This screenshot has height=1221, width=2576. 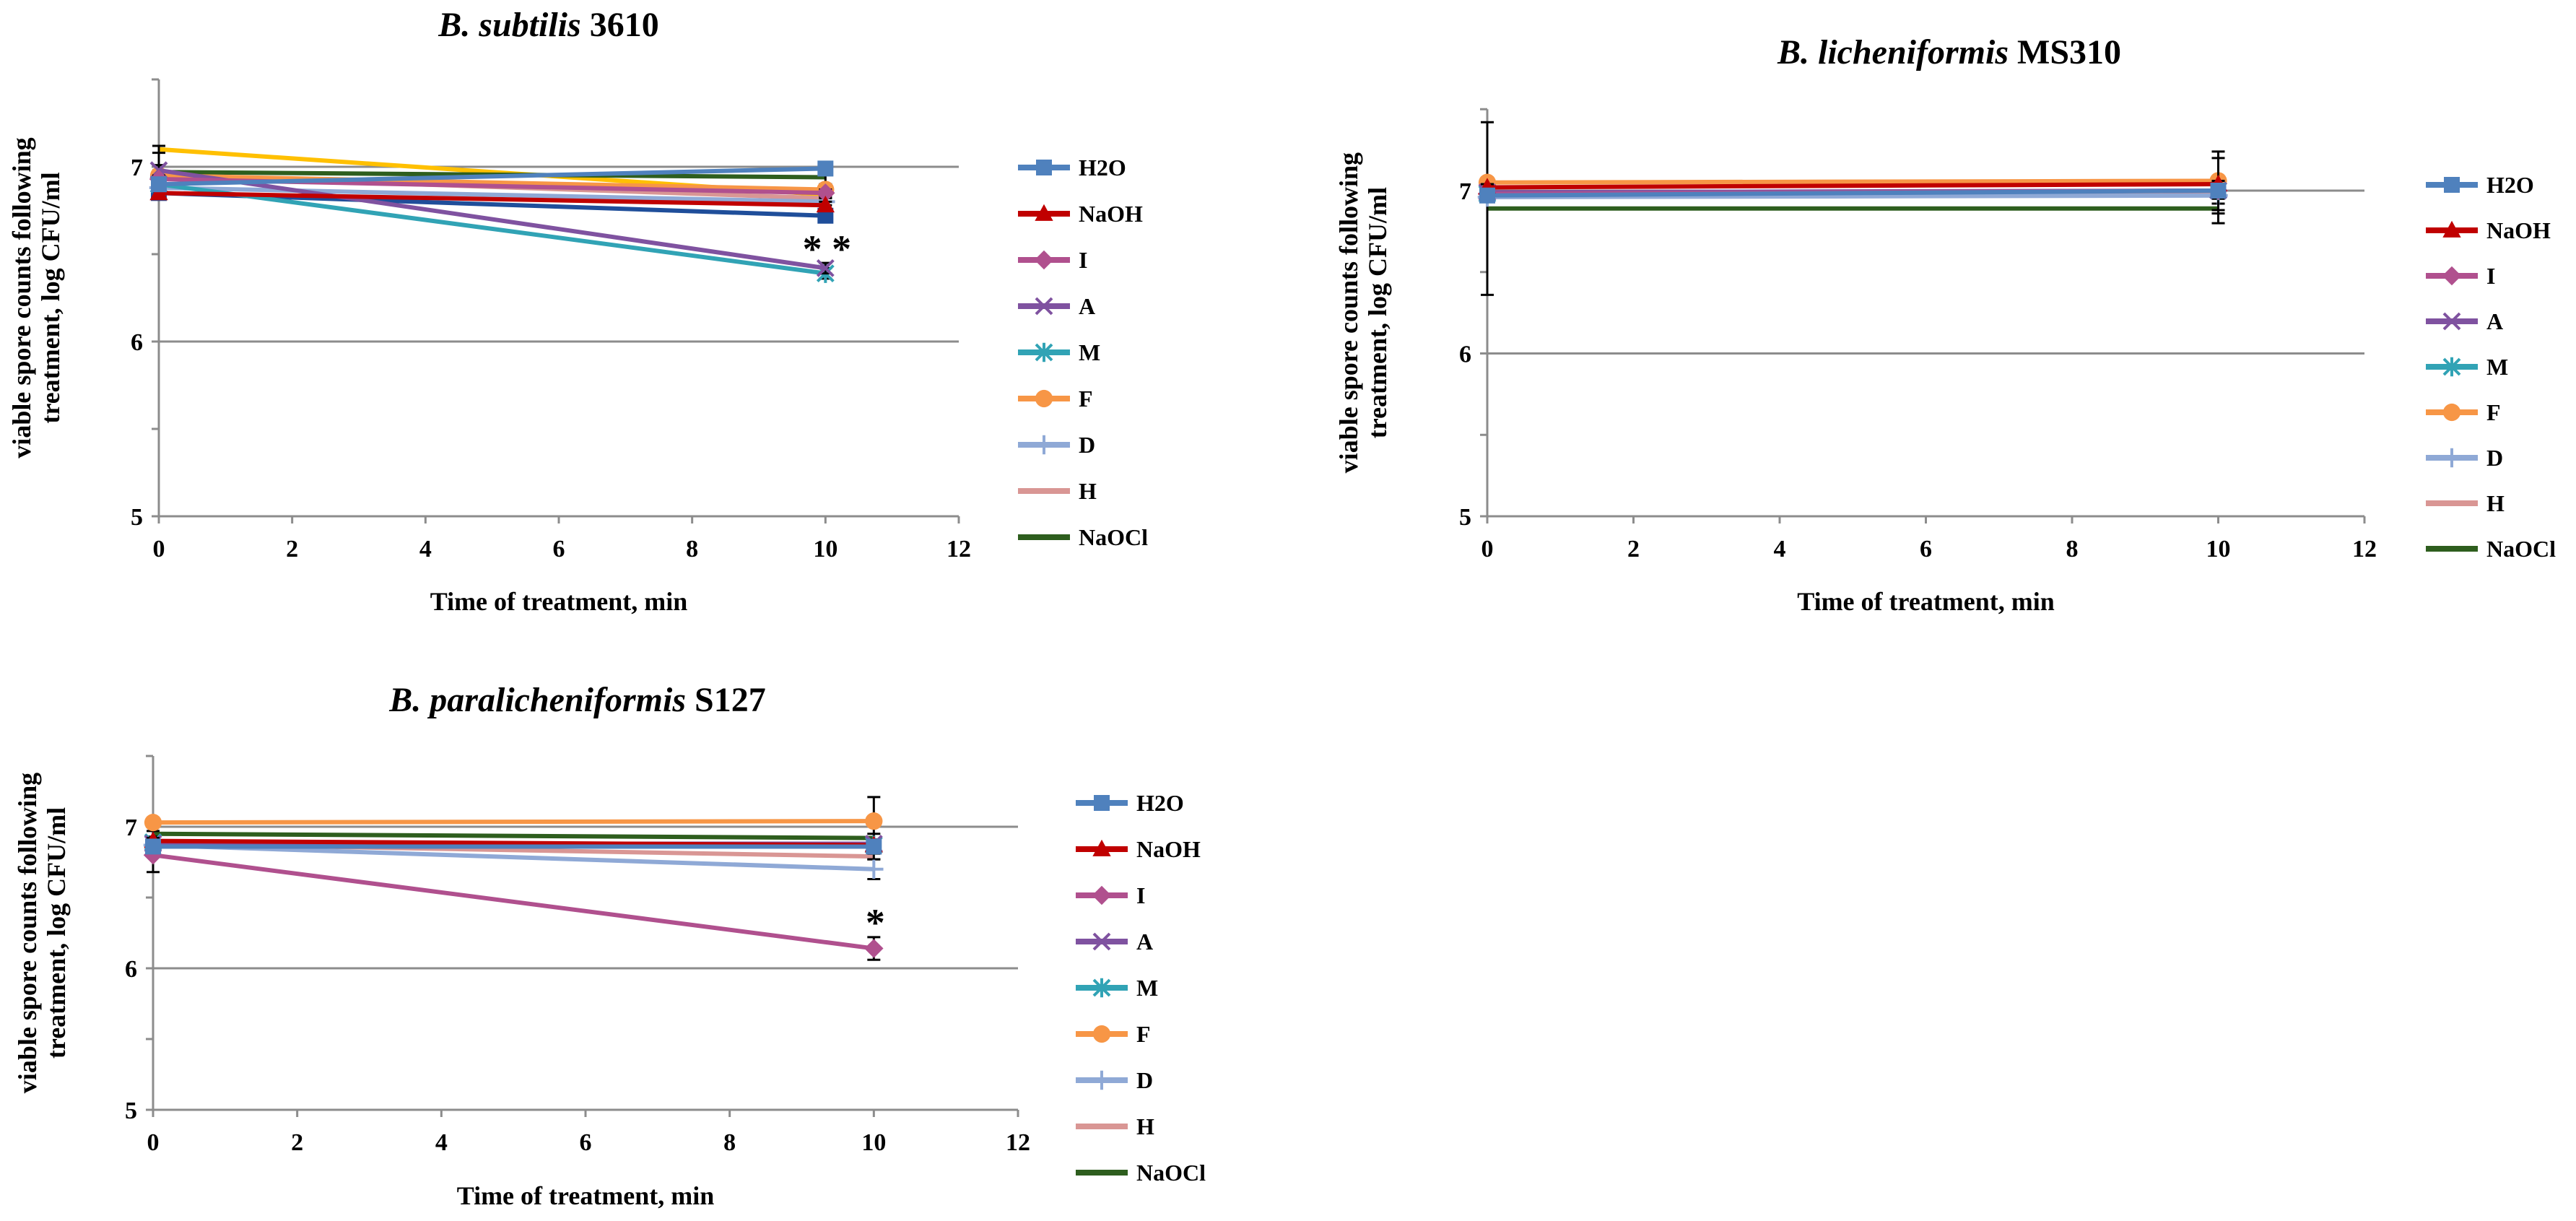 I want to click on legend-item-naocl: NaOCl, so click(x=1083, y=537).